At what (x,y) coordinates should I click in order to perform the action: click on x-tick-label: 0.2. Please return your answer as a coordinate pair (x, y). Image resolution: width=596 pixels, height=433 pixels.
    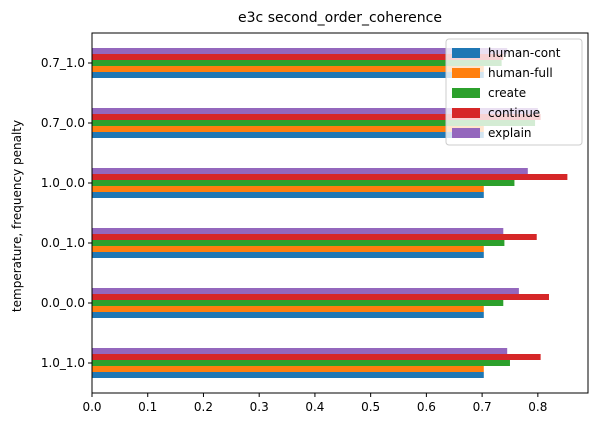
    Looking at the image, I should click on (203, 407).